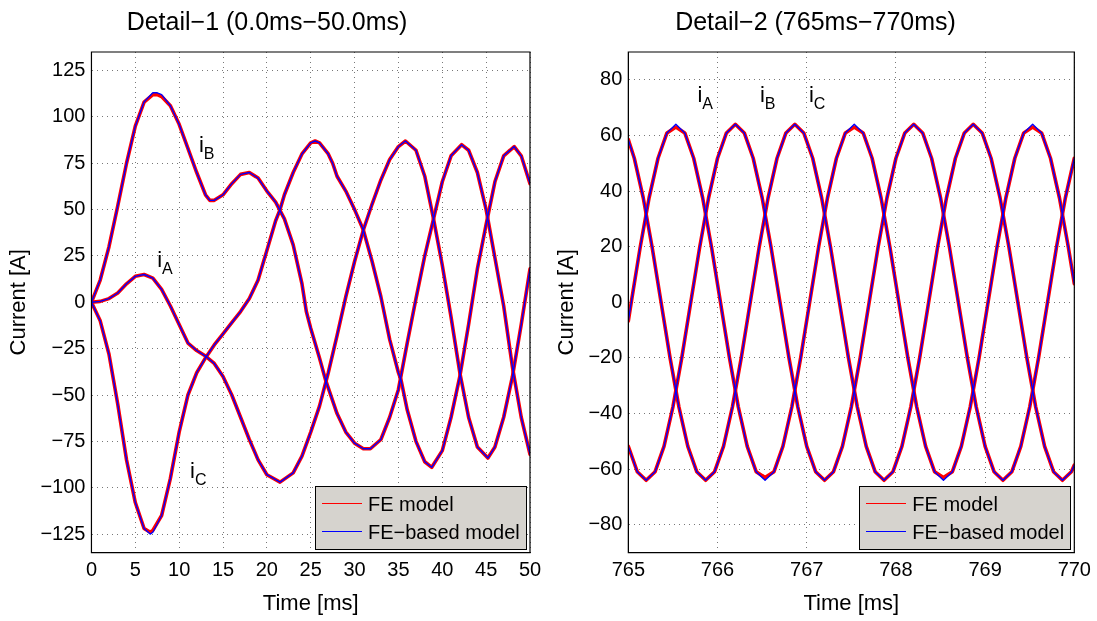 The image size is (1097, 621). I want to click on chart-title: Detail−1 (0.0ms−50.0ms), so click(267, 20).